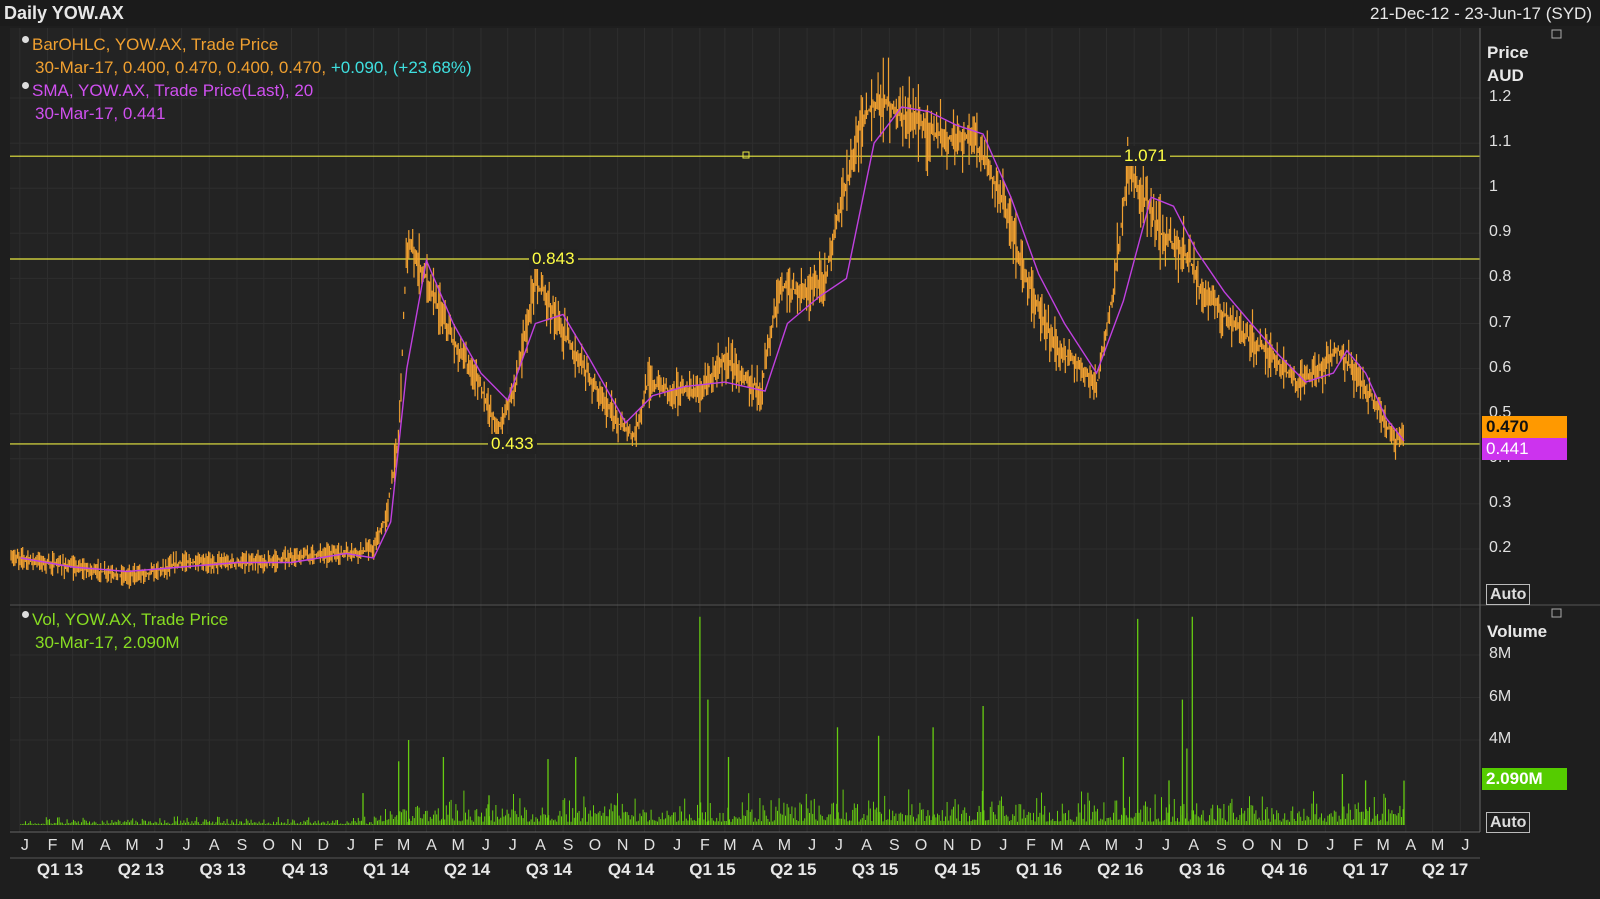 This screenshot has height=899, width=1600. Describe the element at coordinates (1524, 449) in the screenshot. I see `sma-value-tag: 0.441` at that location.